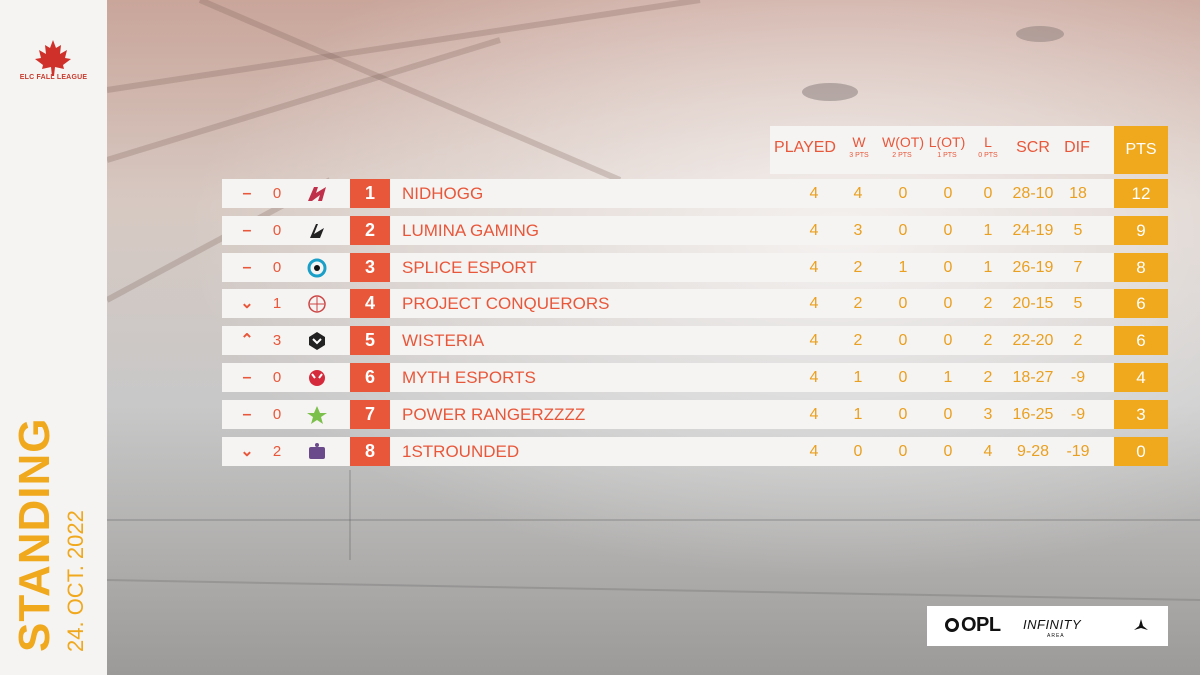 The width and height of the screenshot is (1200, 675). I want to click on cell-lot: 1, so click(948, 377).